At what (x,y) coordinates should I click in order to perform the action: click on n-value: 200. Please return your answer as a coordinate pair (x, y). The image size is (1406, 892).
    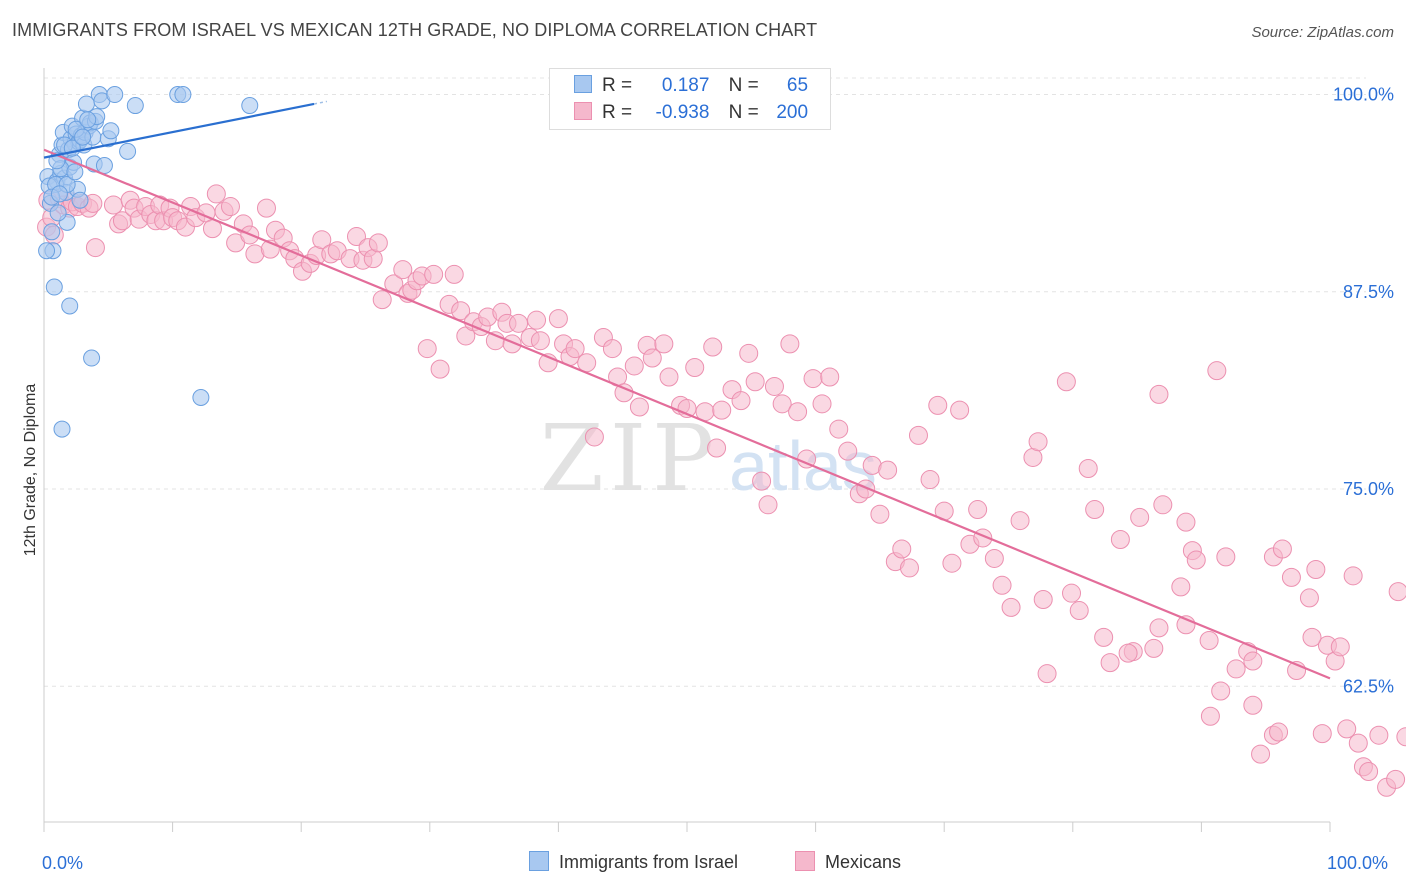
    Looking at the image, I should click on (792, 112).